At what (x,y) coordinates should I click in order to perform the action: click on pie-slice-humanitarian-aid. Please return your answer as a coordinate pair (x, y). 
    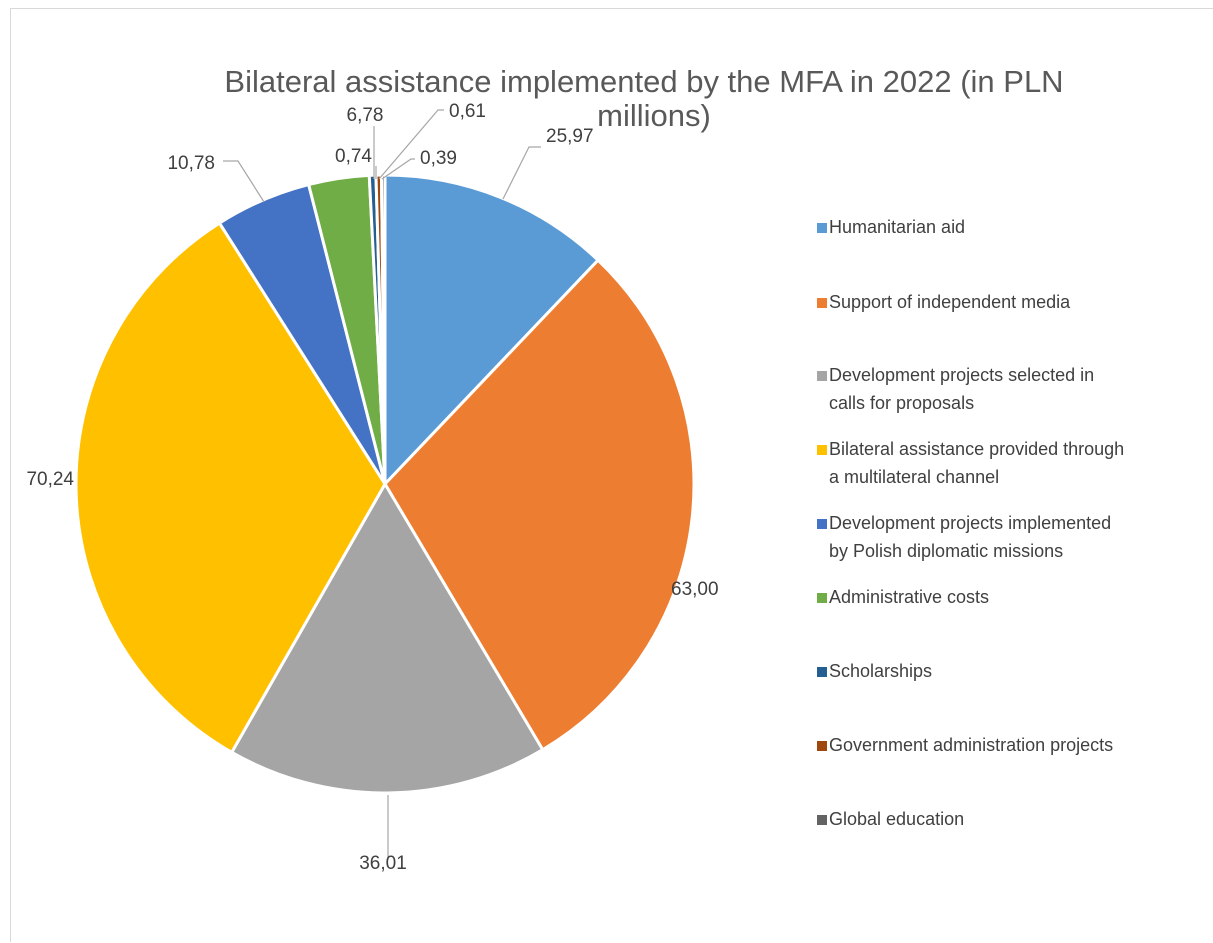
    Looking at the image, I should click on (491, 329).